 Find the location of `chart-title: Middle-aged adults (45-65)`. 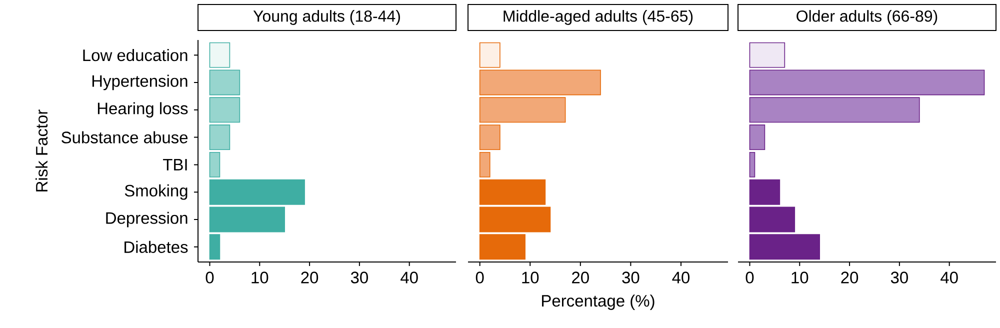

chart-title: Middle-aged adults (45-65) is located at coordinates (598, 17).